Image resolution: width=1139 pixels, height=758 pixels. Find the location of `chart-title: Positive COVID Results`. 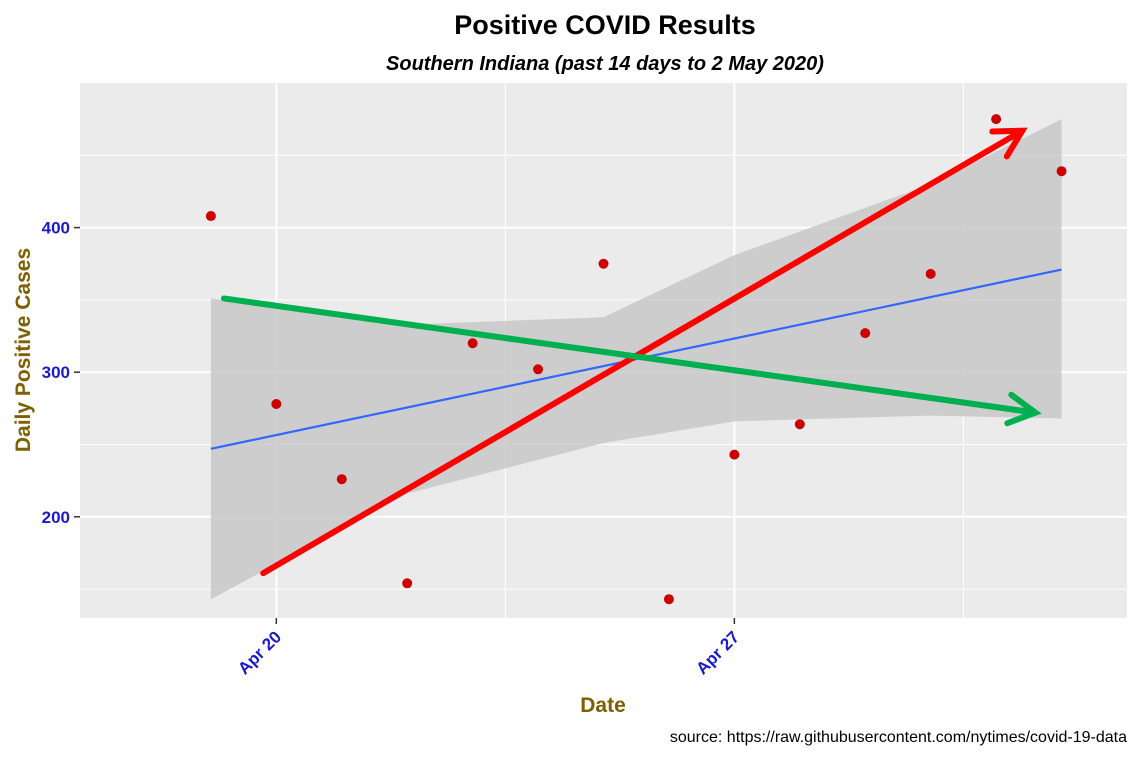

chart-title: Positive COVID Results is located at coordinates (605, 25).